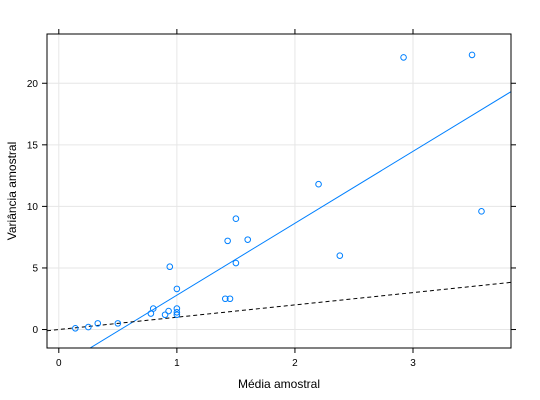 The width and height of the screenshot is (540, 400). I want to click on y-axis-label: Variância amostral, so click(12, 191).